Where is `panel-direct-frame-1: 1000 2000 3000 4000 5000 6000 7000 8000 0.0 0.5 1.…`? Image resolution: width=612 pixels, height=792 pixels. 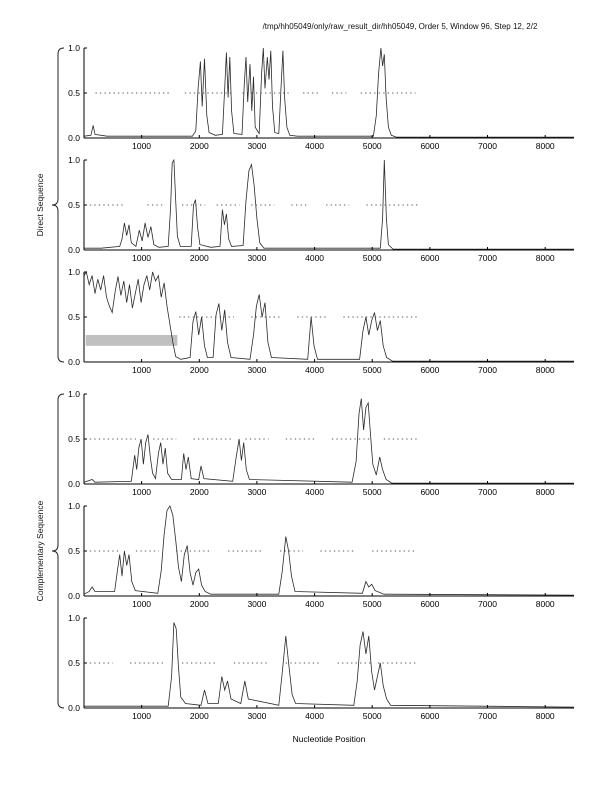 panel-direct-frame-1: 1000 2000 3000 4000 5000 6000 7000 8000 0.0 0.5 1.… is located at coordinates (321, 97).